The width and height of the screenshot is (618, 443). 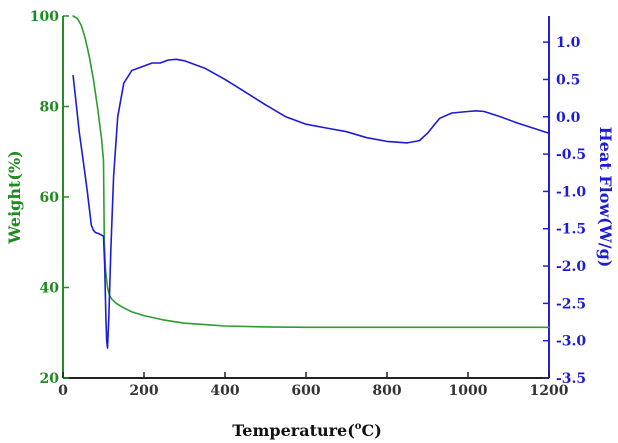 What do you see at coordinates (371, 430) in the screenshot?
I see `x-axis-title-unit: C)` at bounding box center [371, 430].